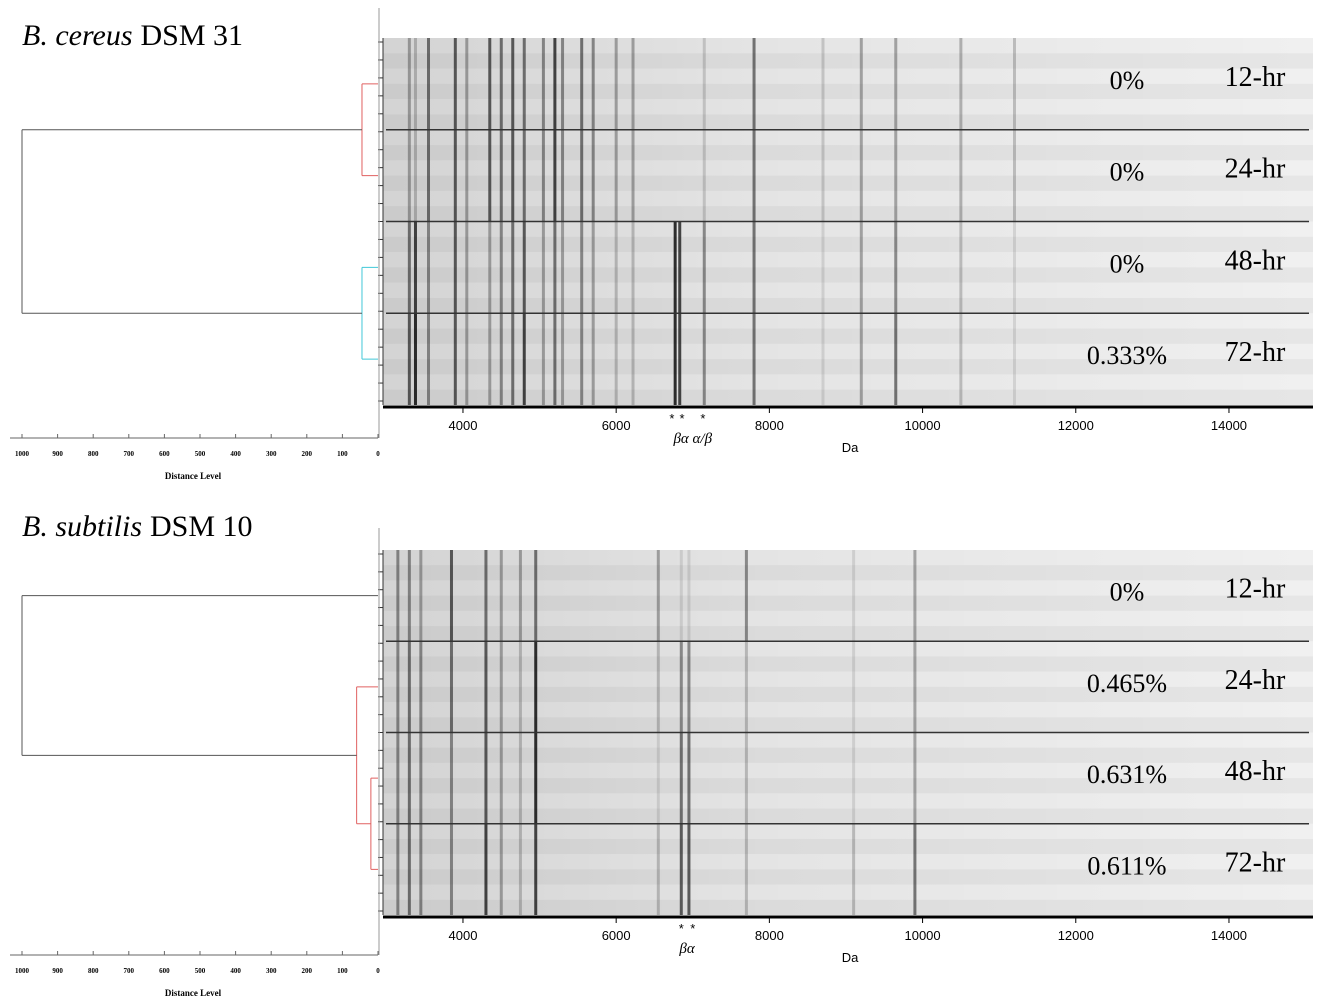  I want to click on row-time: 24-hr, so click(1255, 680).